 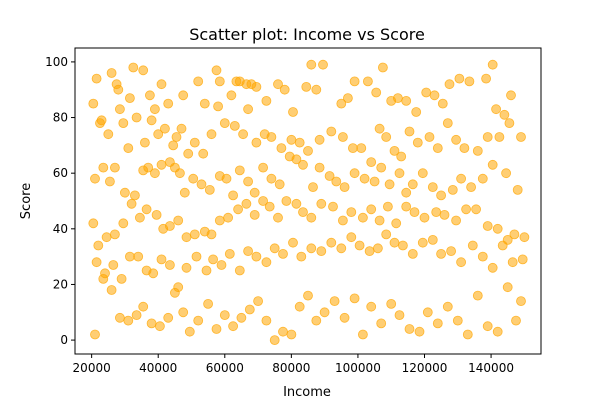 What do you see at coordinates (64, 340) in the screenshot?
I see `y-tick-label: 0` at bounding box center [64, 340].